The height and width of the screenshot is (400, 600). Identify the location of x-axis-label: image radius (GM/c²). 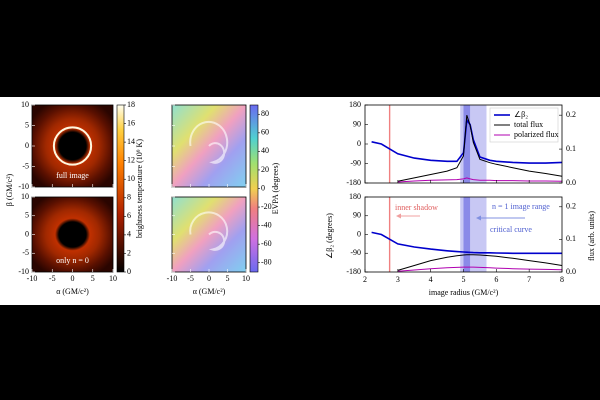
(464, 292).